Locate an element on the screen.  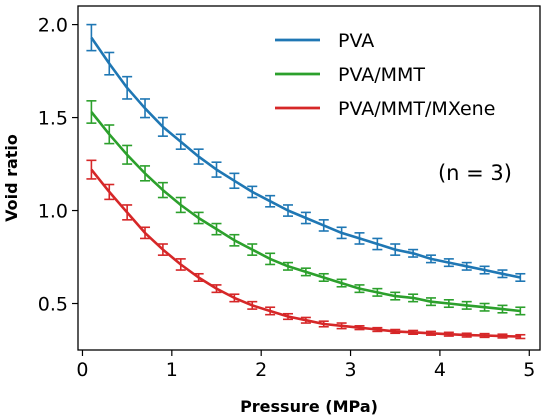
legend-label: PVA/MMT/MXene is located at coordinates (416, 109).